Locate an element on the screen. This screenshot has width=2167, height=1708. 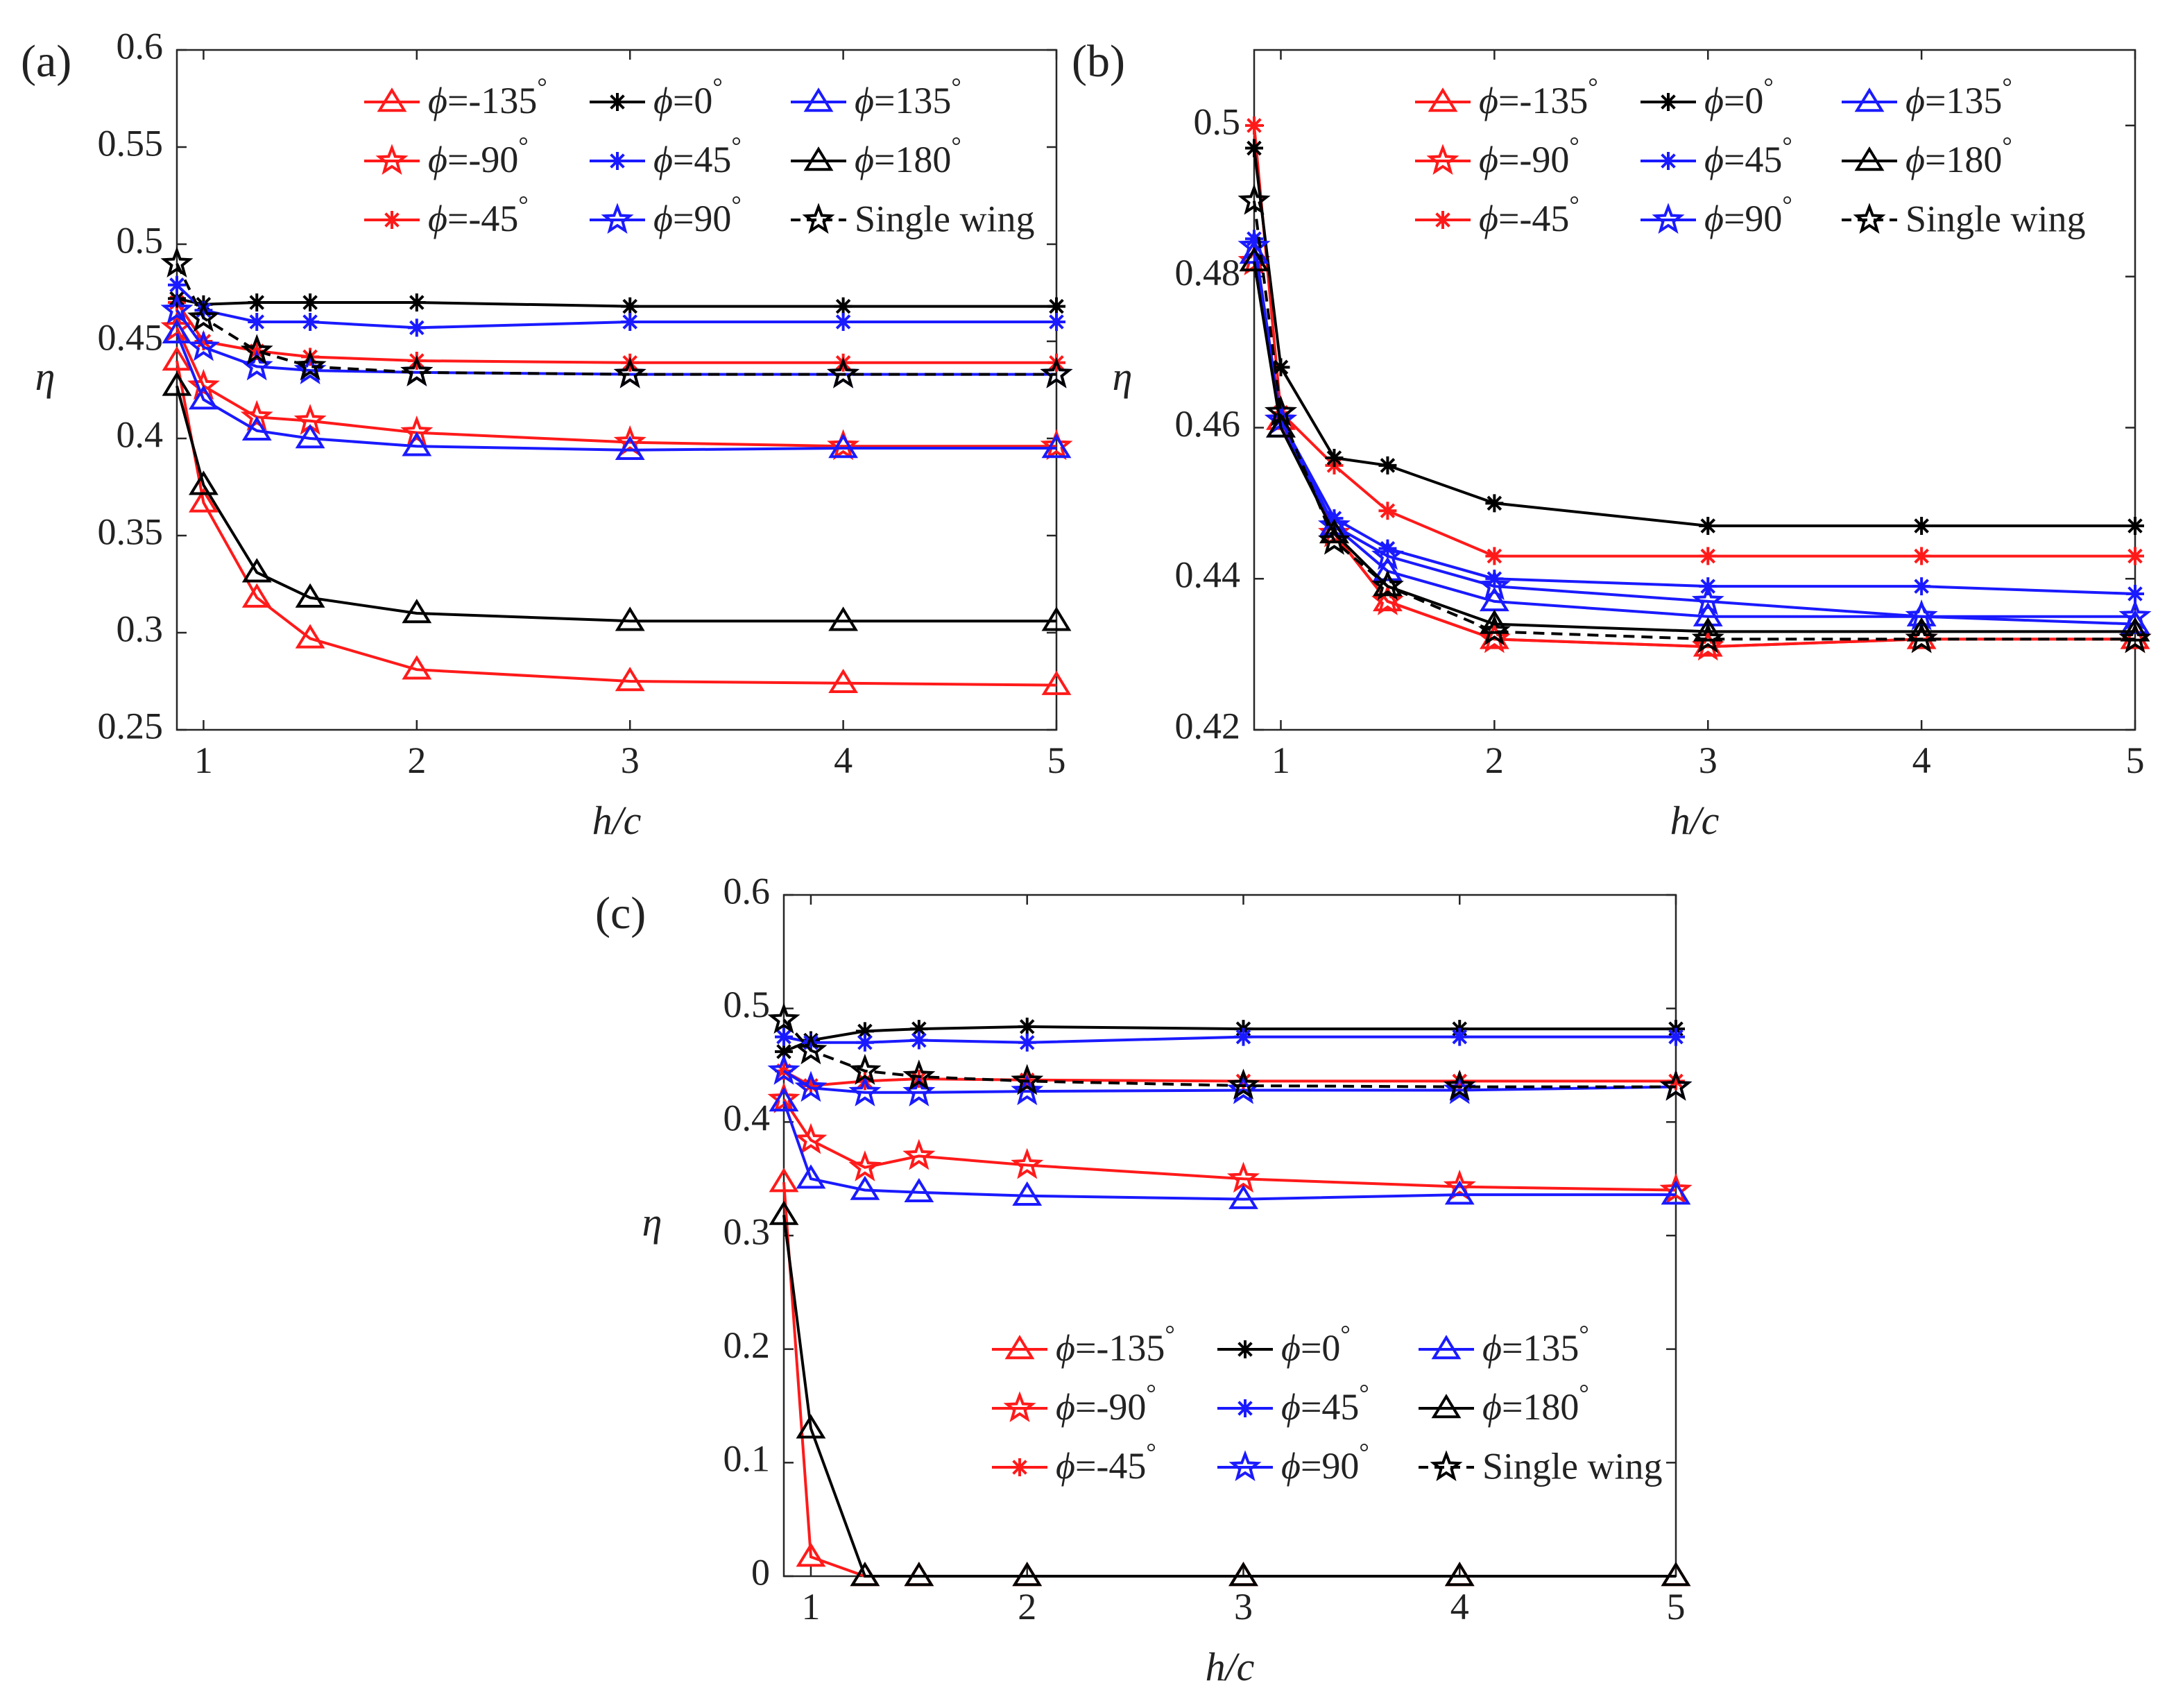
x-tick-label: 1 is located at coordinates (1280, 760).